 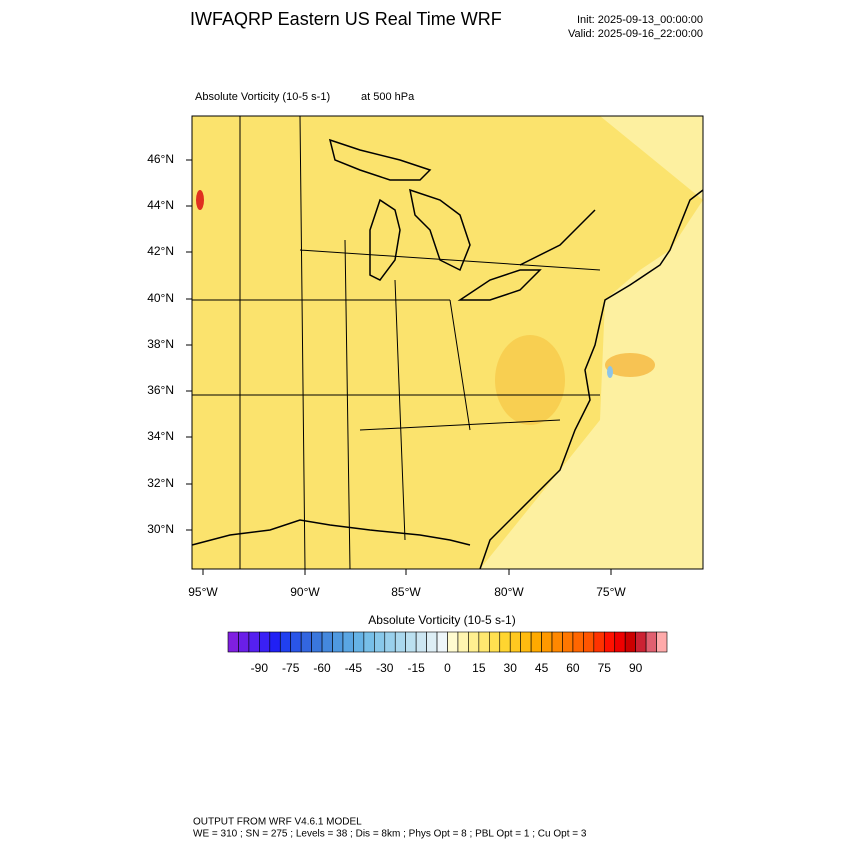 I want to click on footer-line: OUTPUT FROM WRF V4.6.1 MODEL, so click(x=277, y=822).